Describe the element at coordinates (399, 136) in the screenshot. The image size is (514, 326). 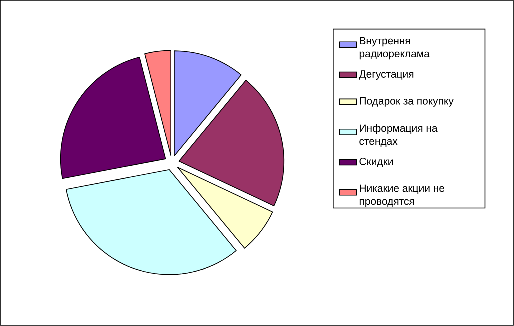
I see `legend-label: Информация на стендах` at that location.